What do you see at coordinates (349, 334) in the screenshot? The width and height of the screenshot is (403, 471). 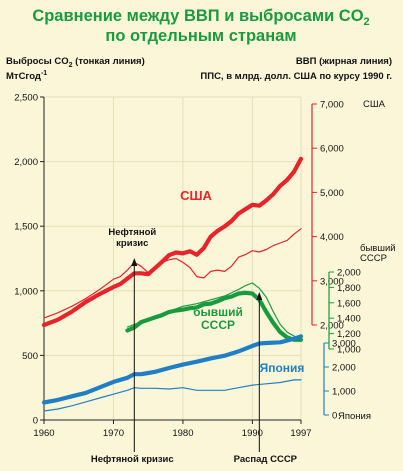 I see `right-axis-tick-label: 1,200` at bounding box center [349, 334].